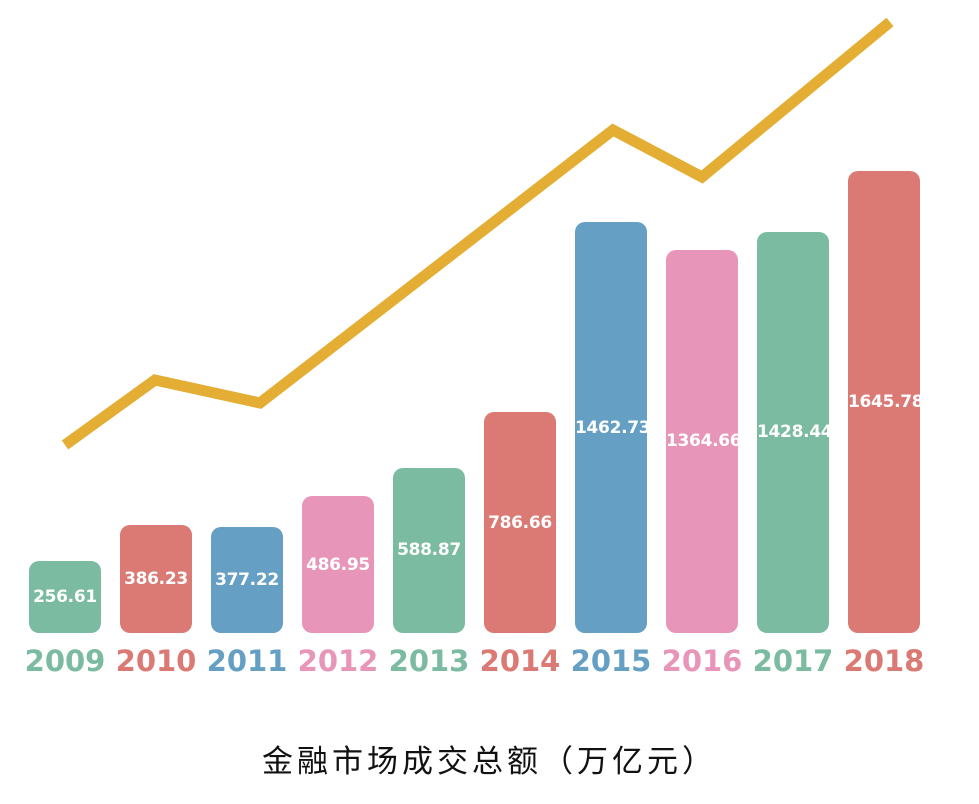  I want to click on bar-value-label: 588.87, so click(429, 550).